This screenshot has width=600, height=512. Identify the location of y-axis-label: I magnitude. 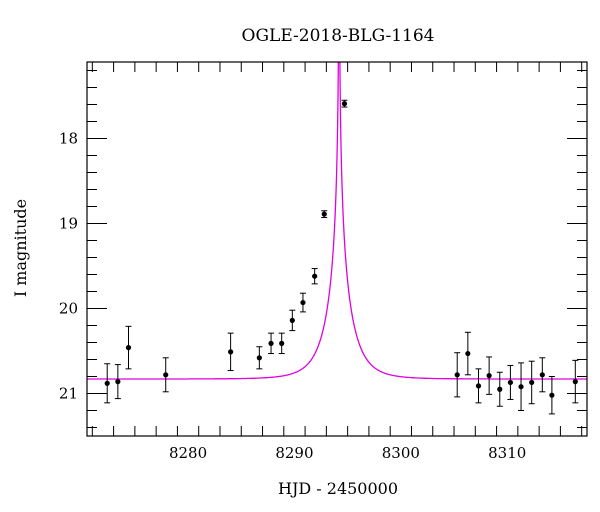
(20, 248).